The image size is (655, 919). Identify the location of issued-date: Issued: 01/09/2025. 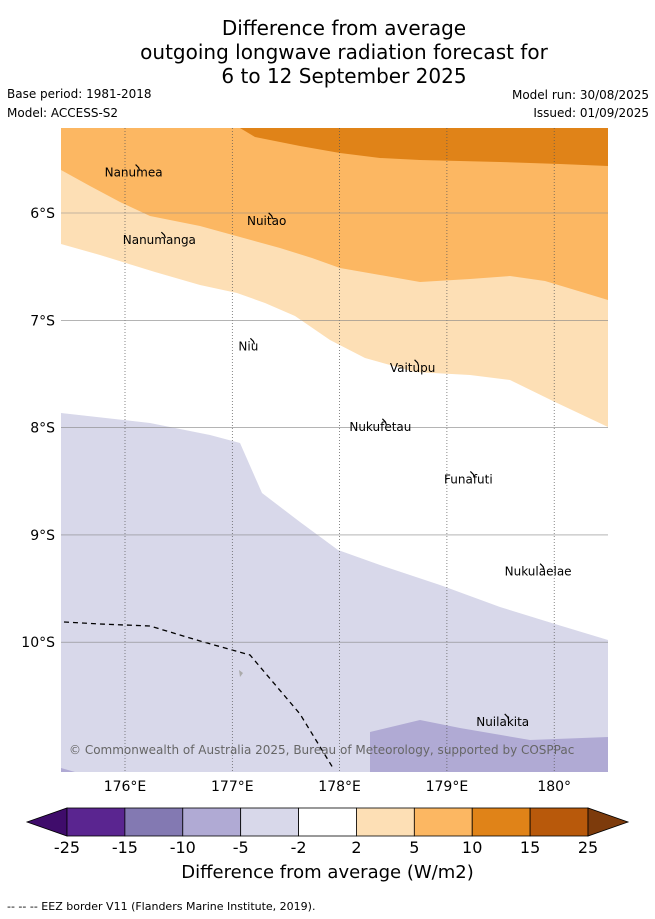
(591, 113).